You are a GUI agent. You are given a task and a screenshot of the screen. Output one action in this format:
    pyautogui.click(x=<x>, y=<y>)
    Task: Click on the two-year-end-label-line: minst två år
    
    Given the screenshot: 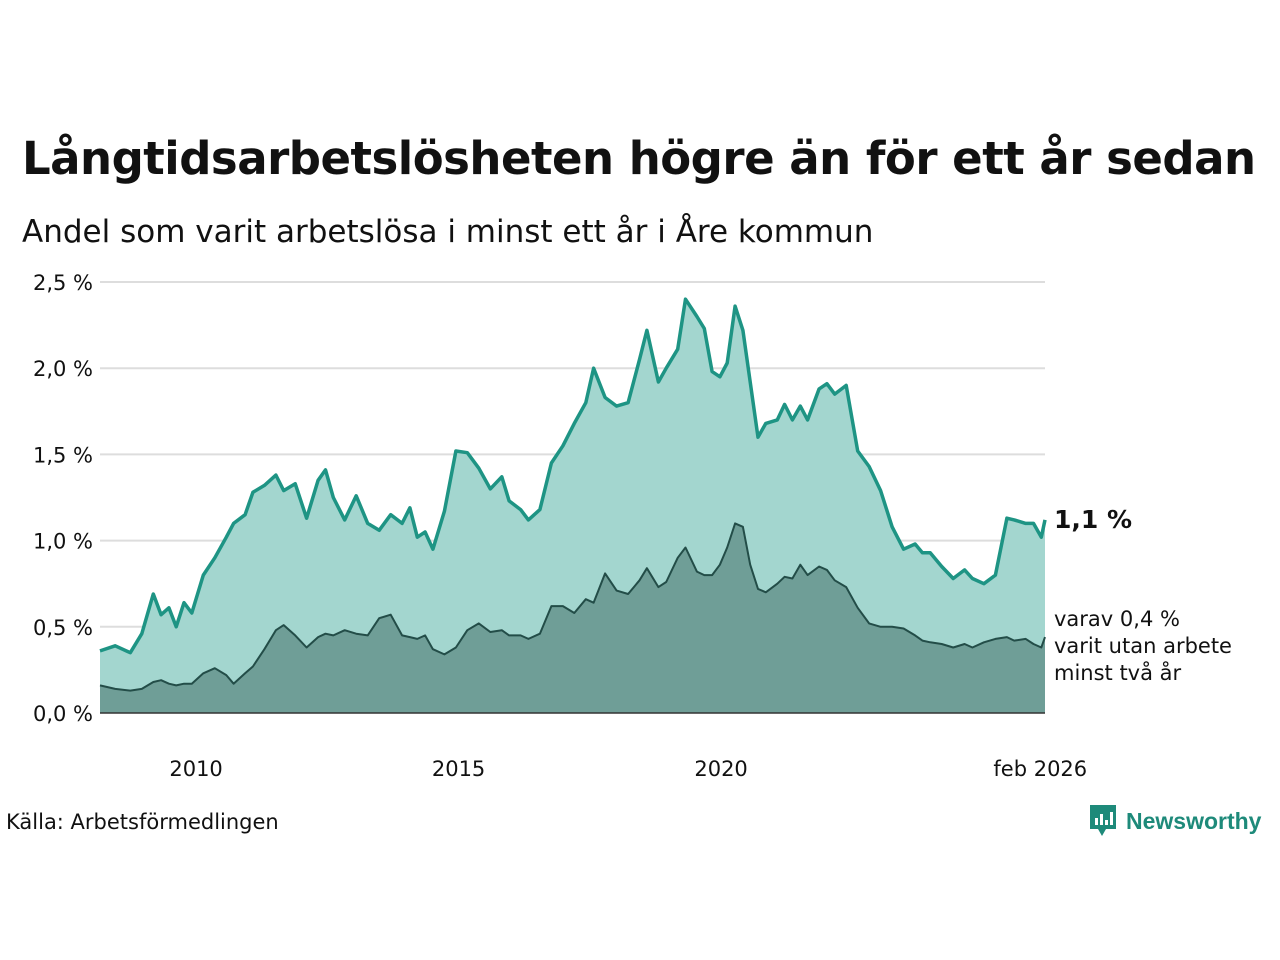 What is the action you would take?
    pyautogui.click(x=1118, y=672)
    